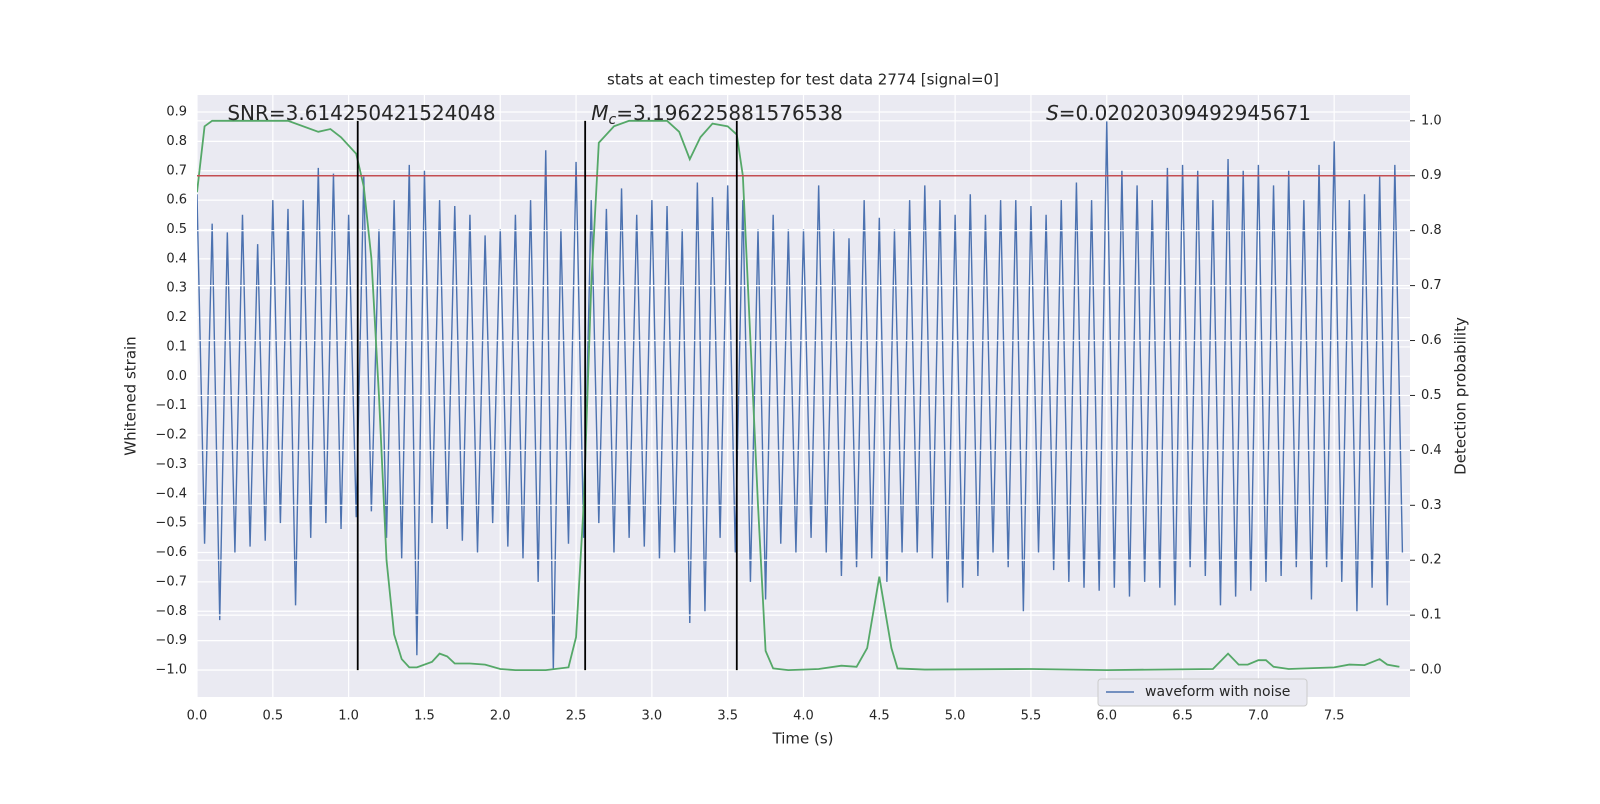  Describe the element at coordinates (176, 170) in the screenshot. I see `y-tick-label: 0.7` at that location.